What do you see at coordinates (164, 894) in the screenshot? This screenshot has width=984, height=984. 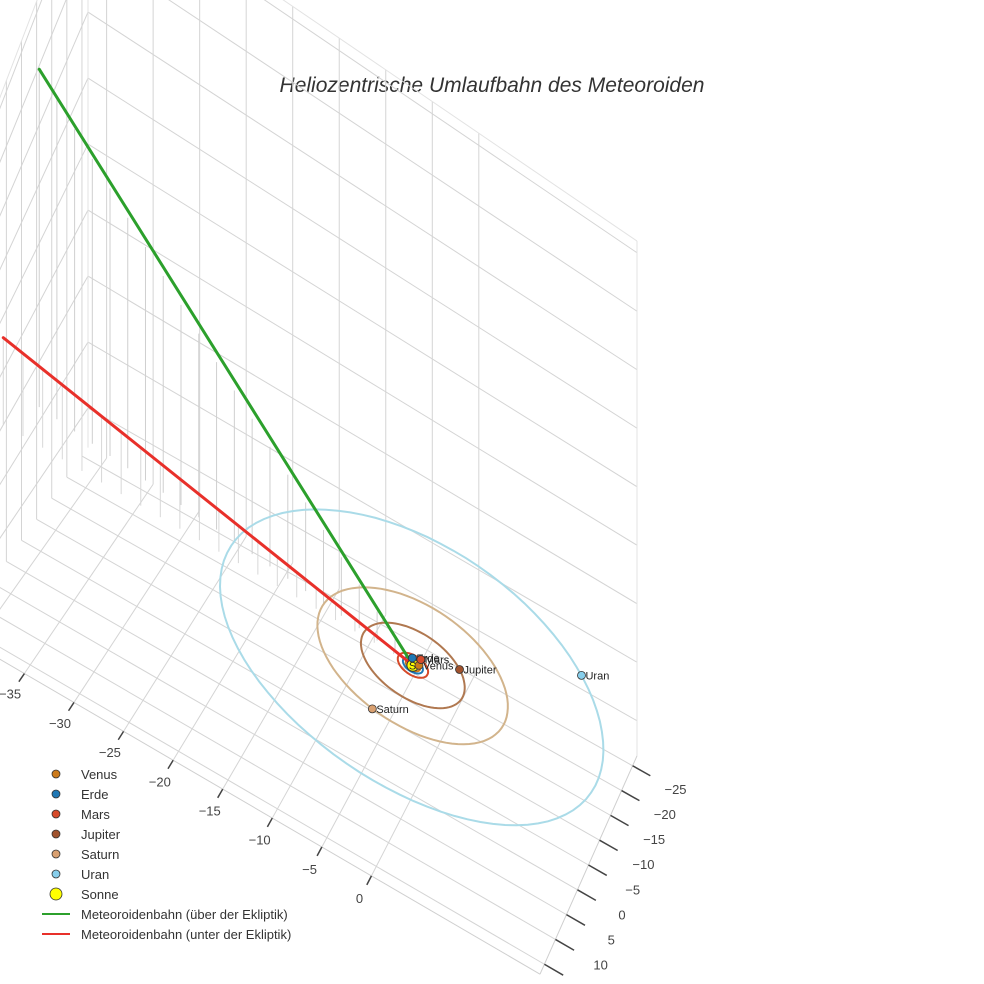 I see `legend-item: Sonne` at bounding box center [164, 894].